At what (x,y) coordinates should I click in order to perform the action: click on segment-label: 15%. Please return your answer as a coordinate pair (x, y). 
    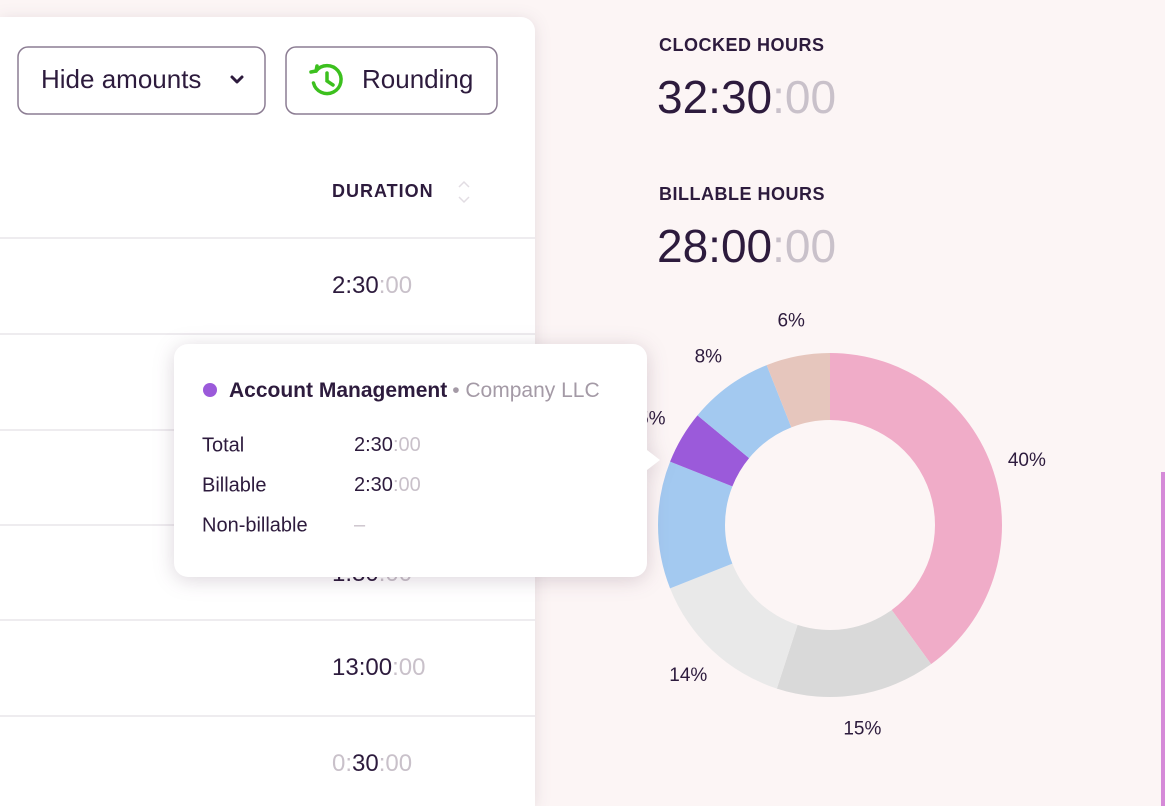
    Looking at the image, I should click on (862, 728).